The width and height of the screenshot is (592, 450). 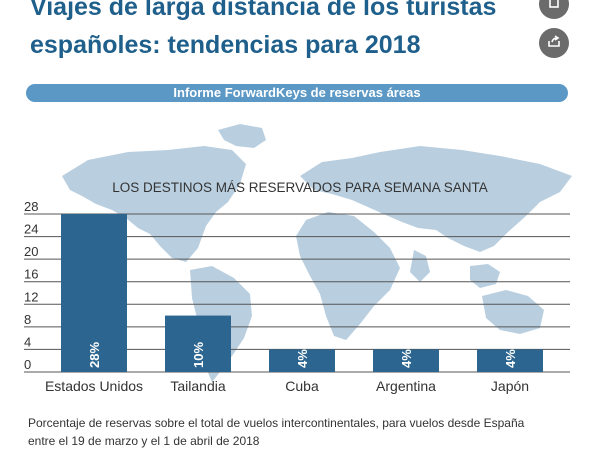 What do you see at coordinates (94, 355) in the screenshot?
I see `data-label: 28%` at bounding box center [94, 355].